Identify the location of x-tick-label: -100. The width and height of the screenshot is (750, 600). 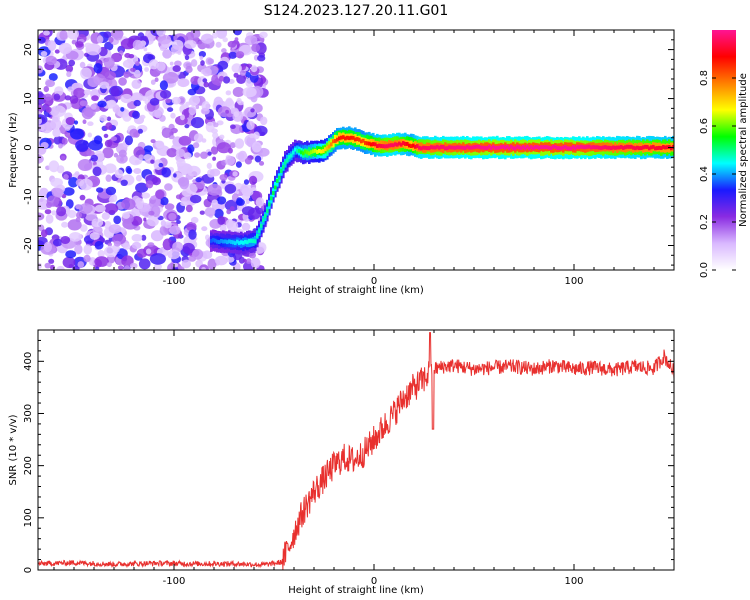
(174, 581).